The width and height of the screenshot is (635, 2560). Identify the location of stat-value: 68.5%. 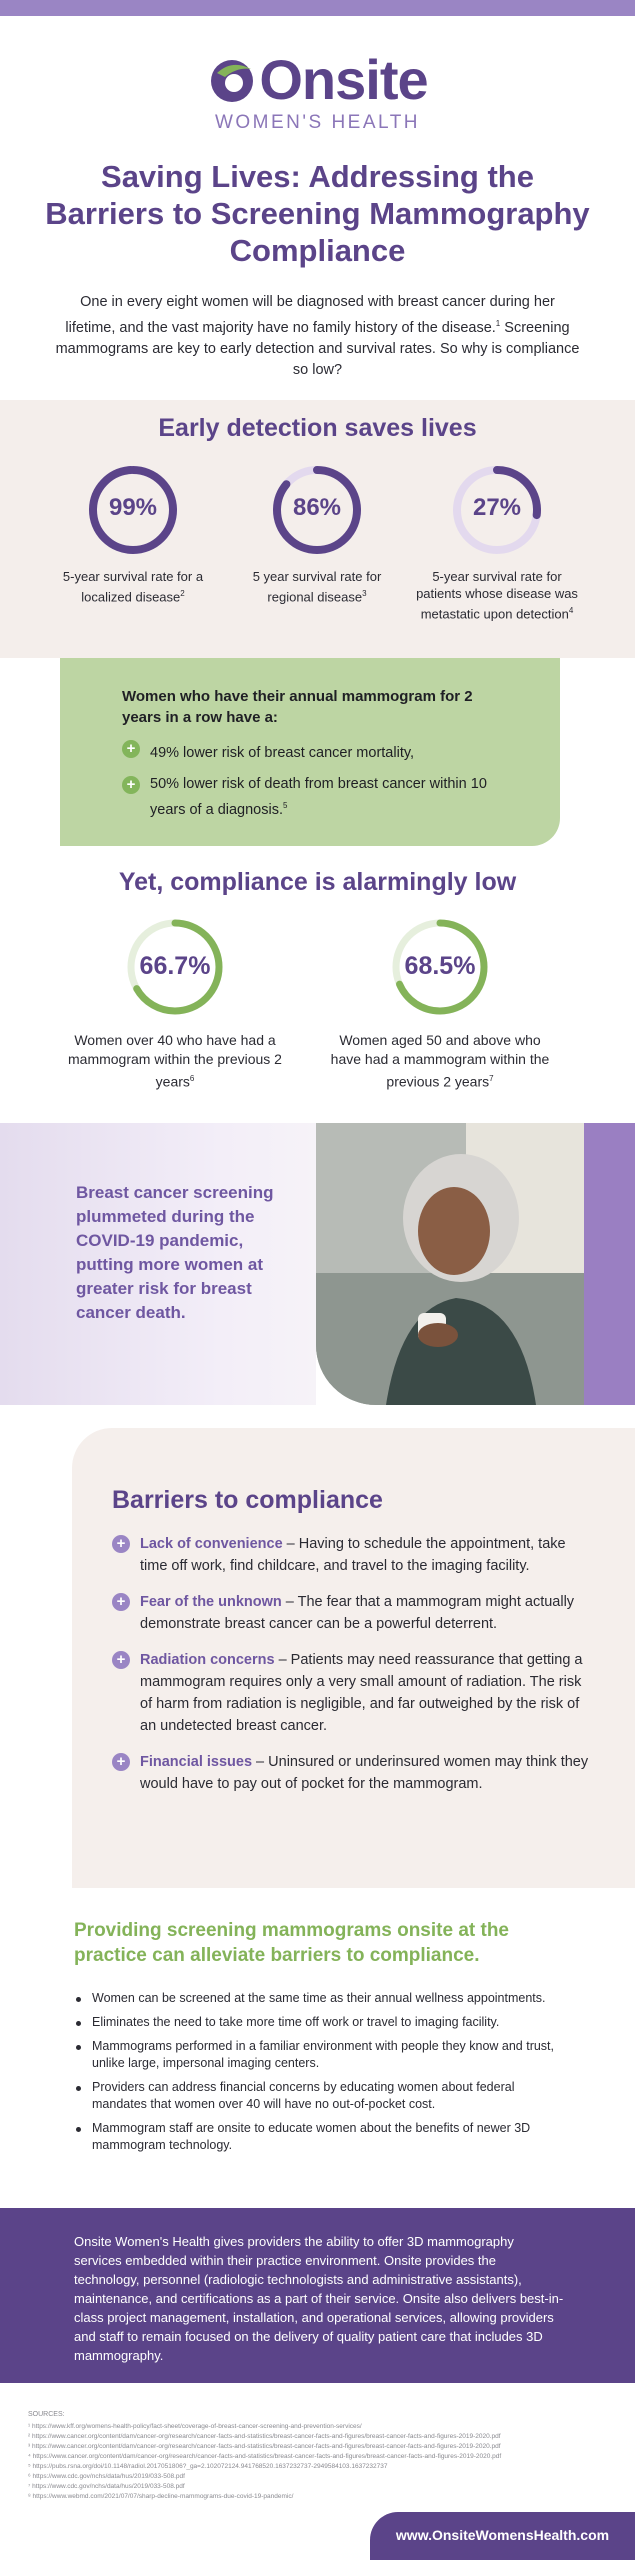
(440, 966).